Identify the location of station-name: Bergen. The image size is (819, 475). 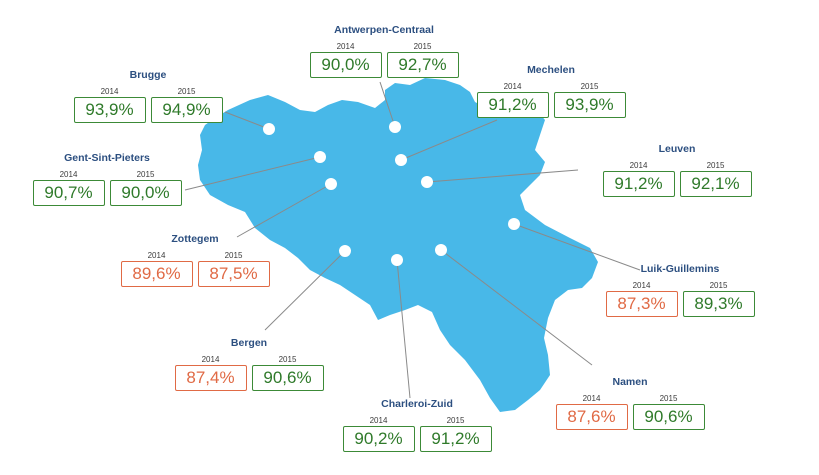
(249, 343).